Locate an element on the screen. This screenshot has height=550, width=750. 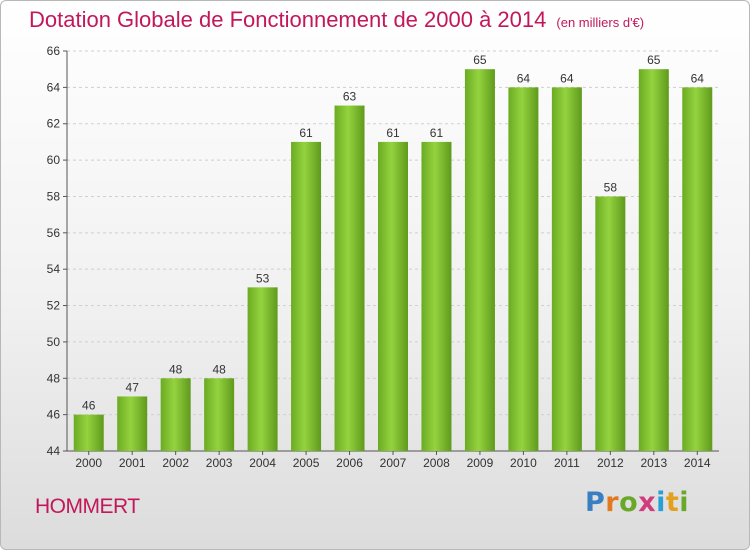
logo-letter: t is located at coordinates (672, 502).